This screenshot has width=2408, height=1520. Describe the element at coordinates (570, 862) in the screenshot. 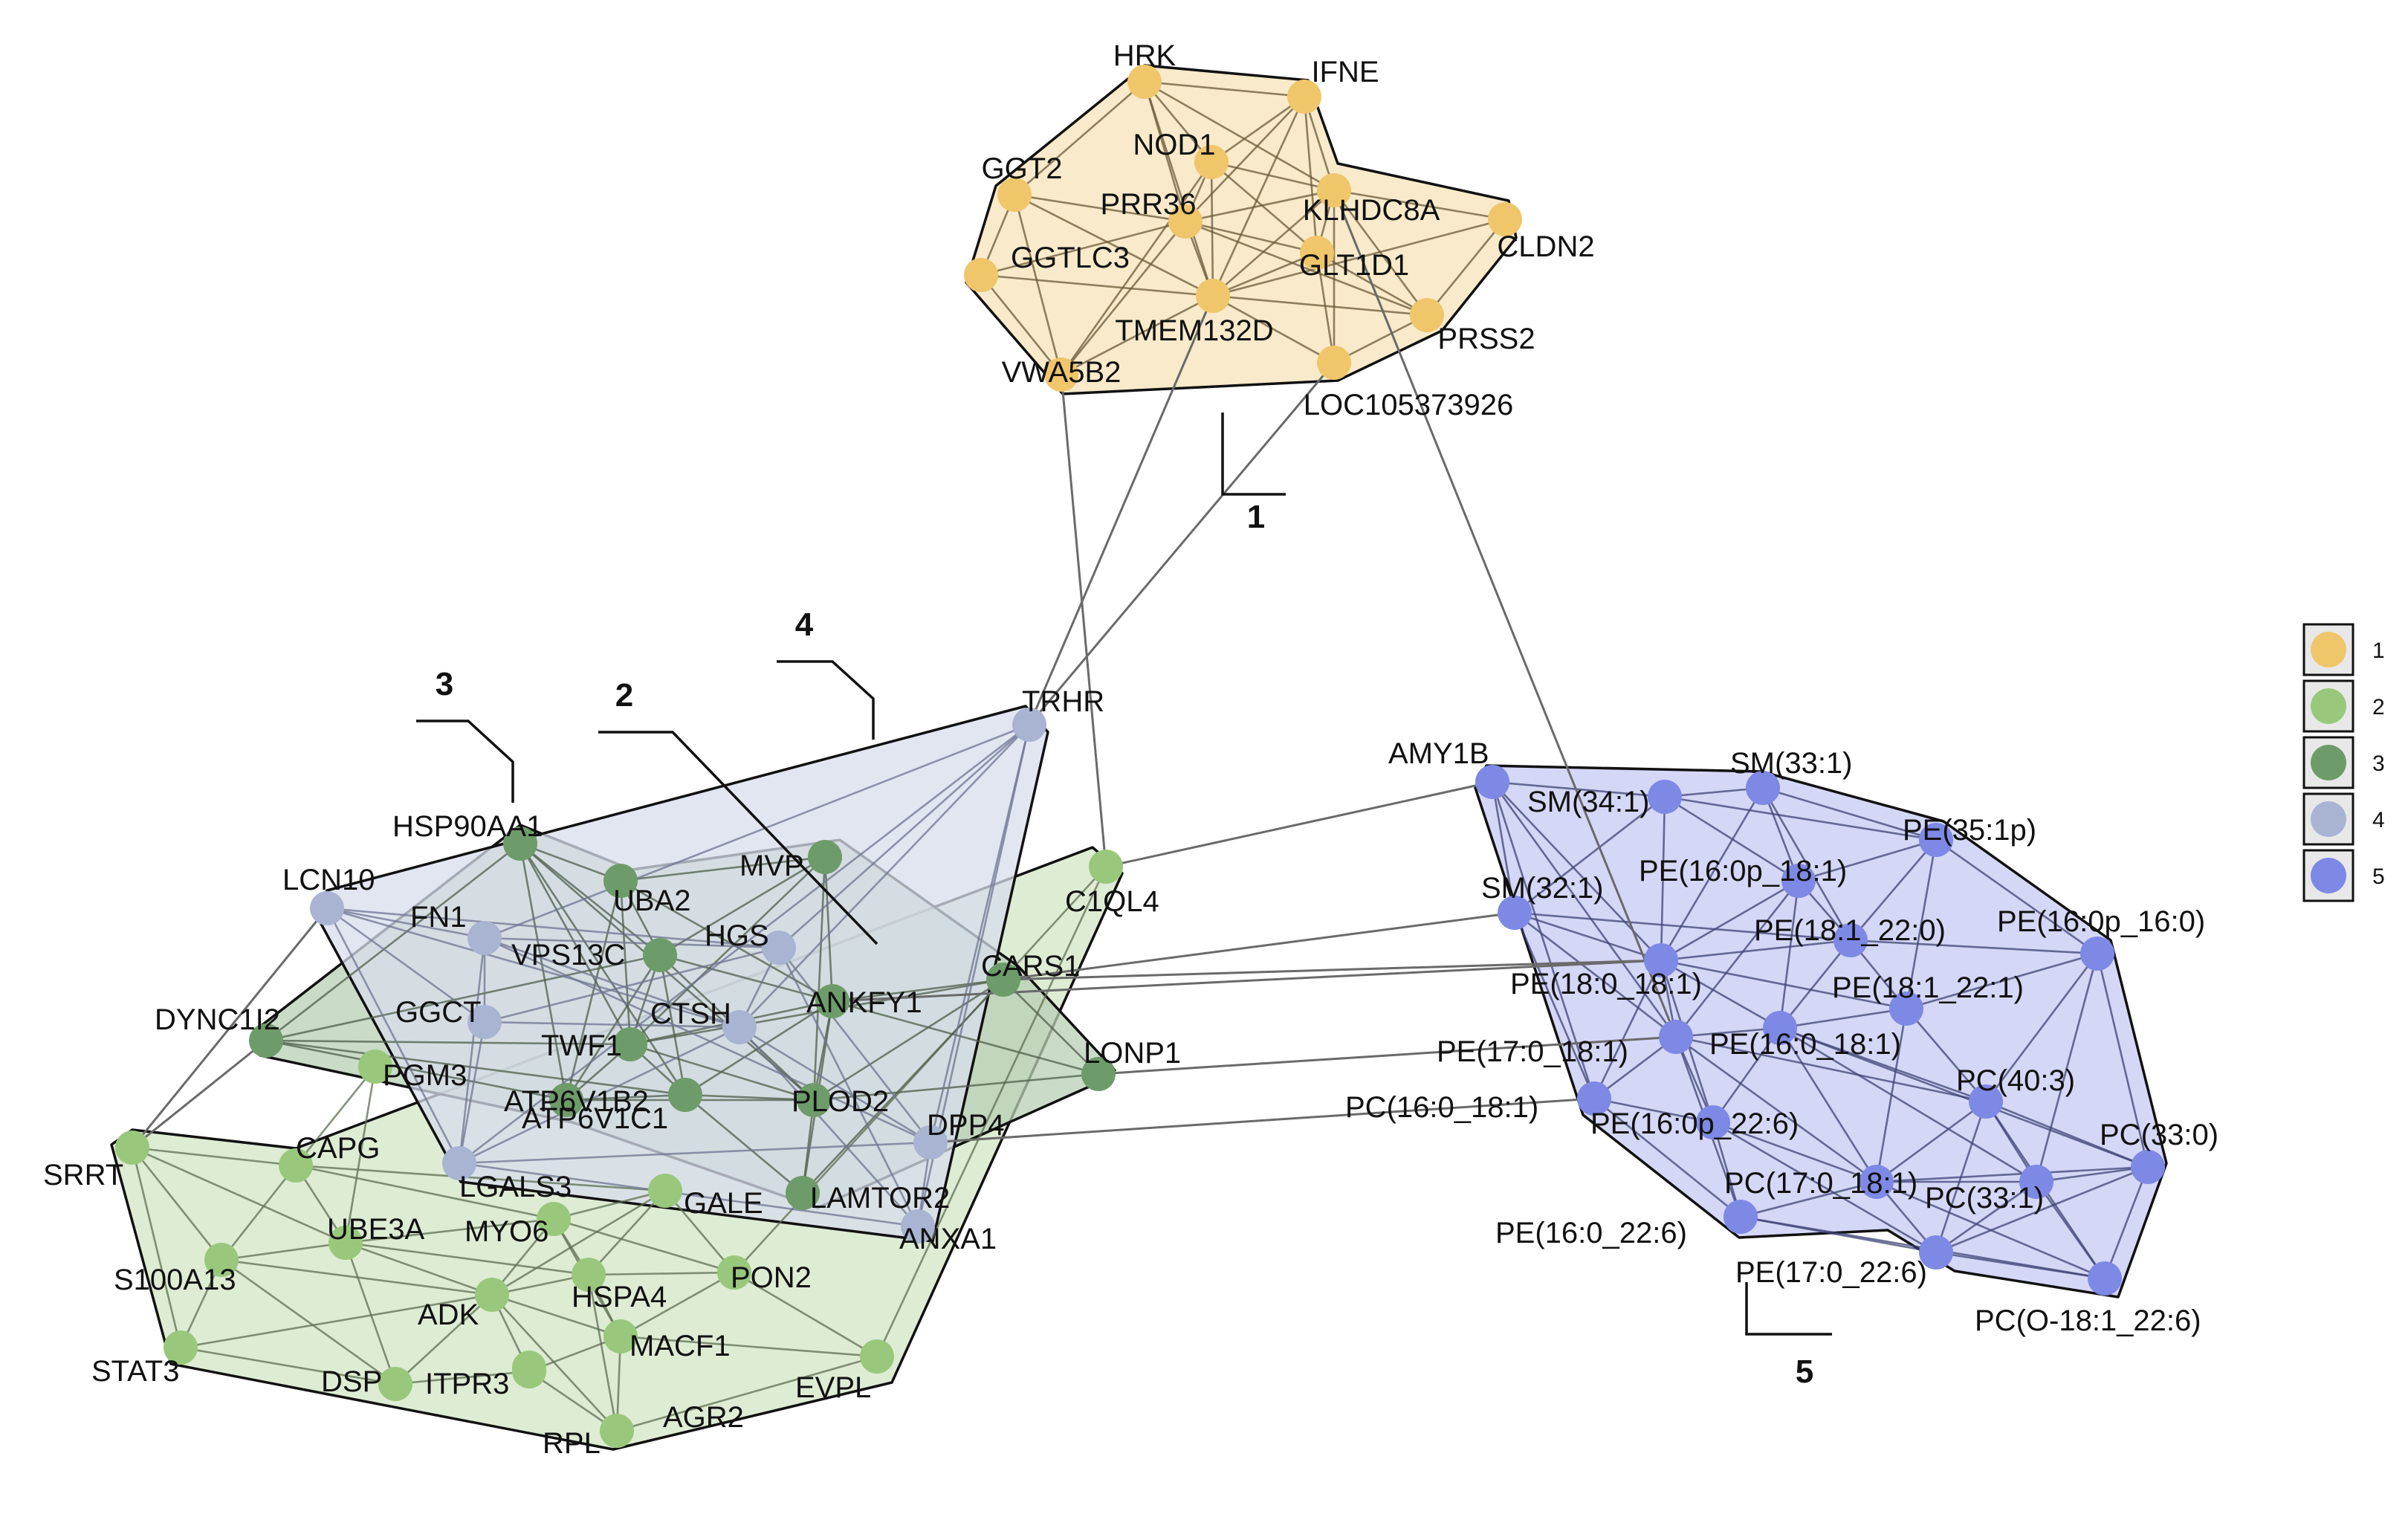

I see `edge-hsp90aa1-uba2` at that location.